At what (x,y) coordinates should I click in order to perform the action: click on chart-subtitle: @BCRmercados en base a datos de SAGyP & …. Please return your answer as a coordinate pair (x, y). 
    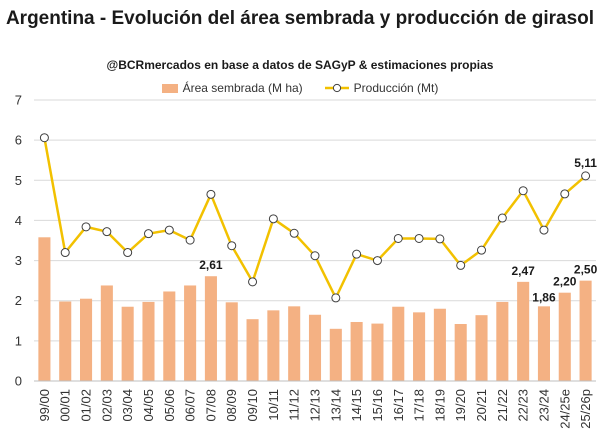
    Looking at the image, I should click on (300, 65).